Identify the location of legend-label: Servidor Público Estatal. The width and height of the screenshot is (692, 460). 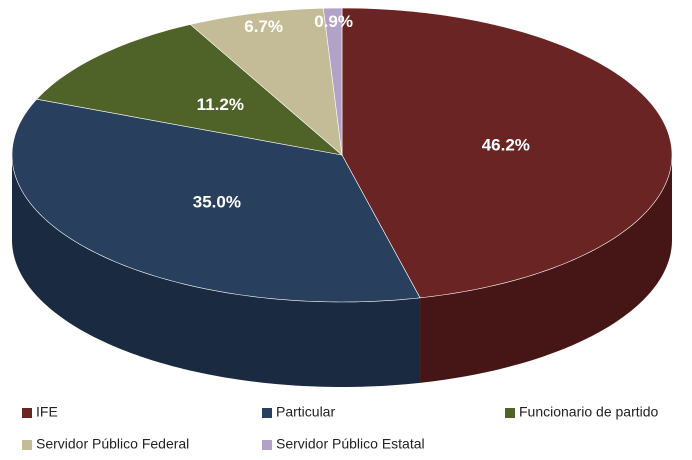
(350, 444).